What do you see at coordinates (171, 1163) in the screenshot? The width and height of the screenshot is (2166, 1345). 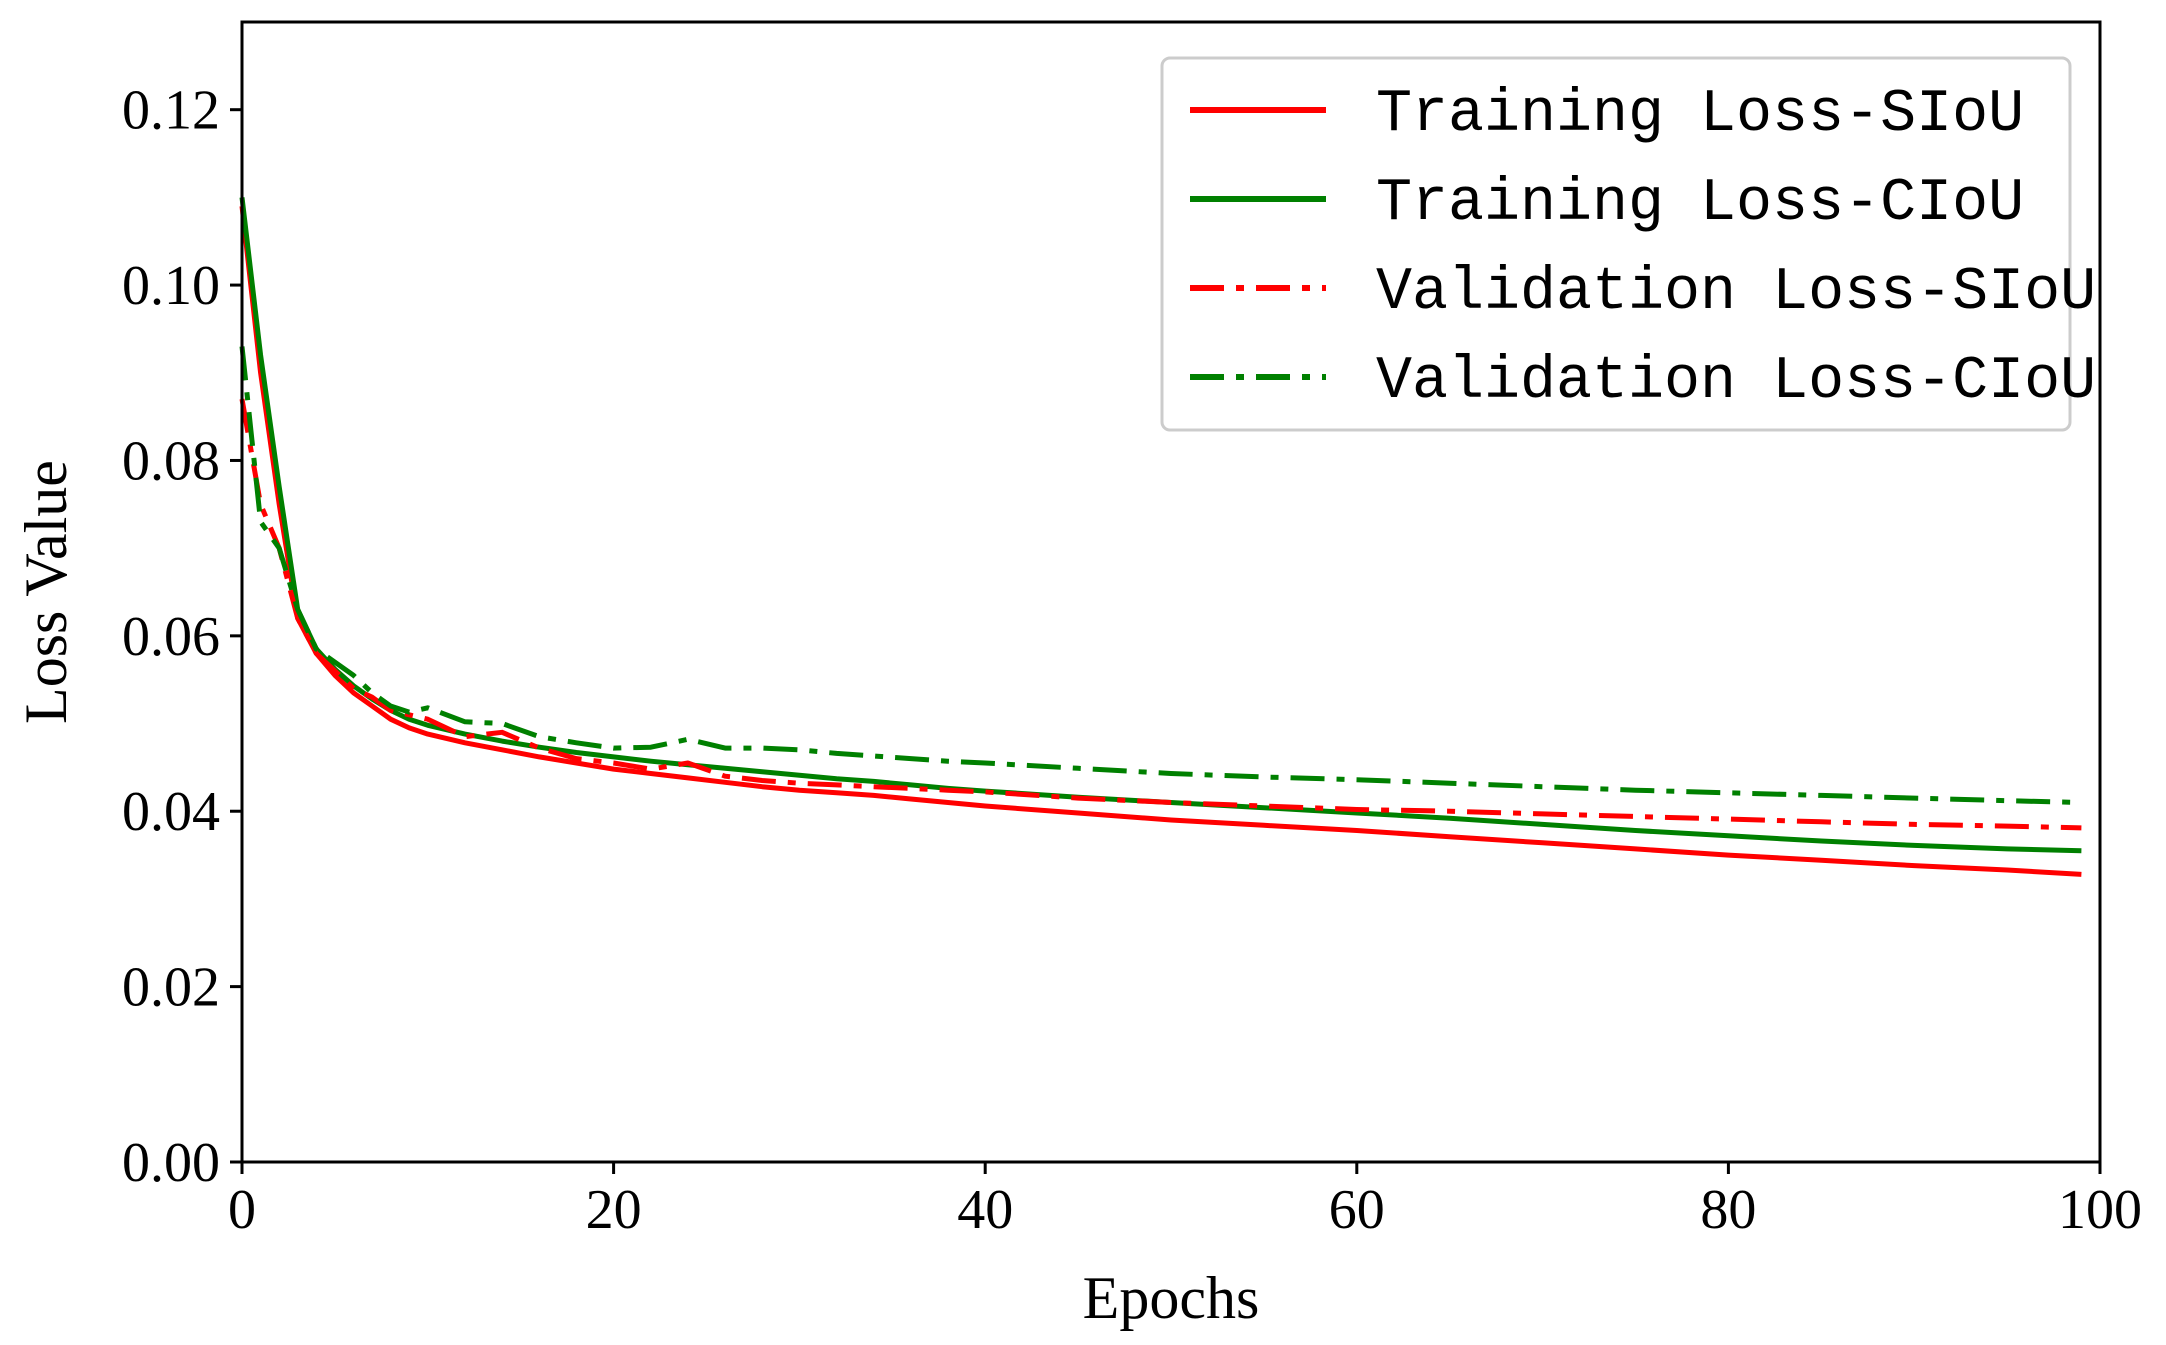 I see `y-tick-label: 0.00` at bounding box center [171, 1163].